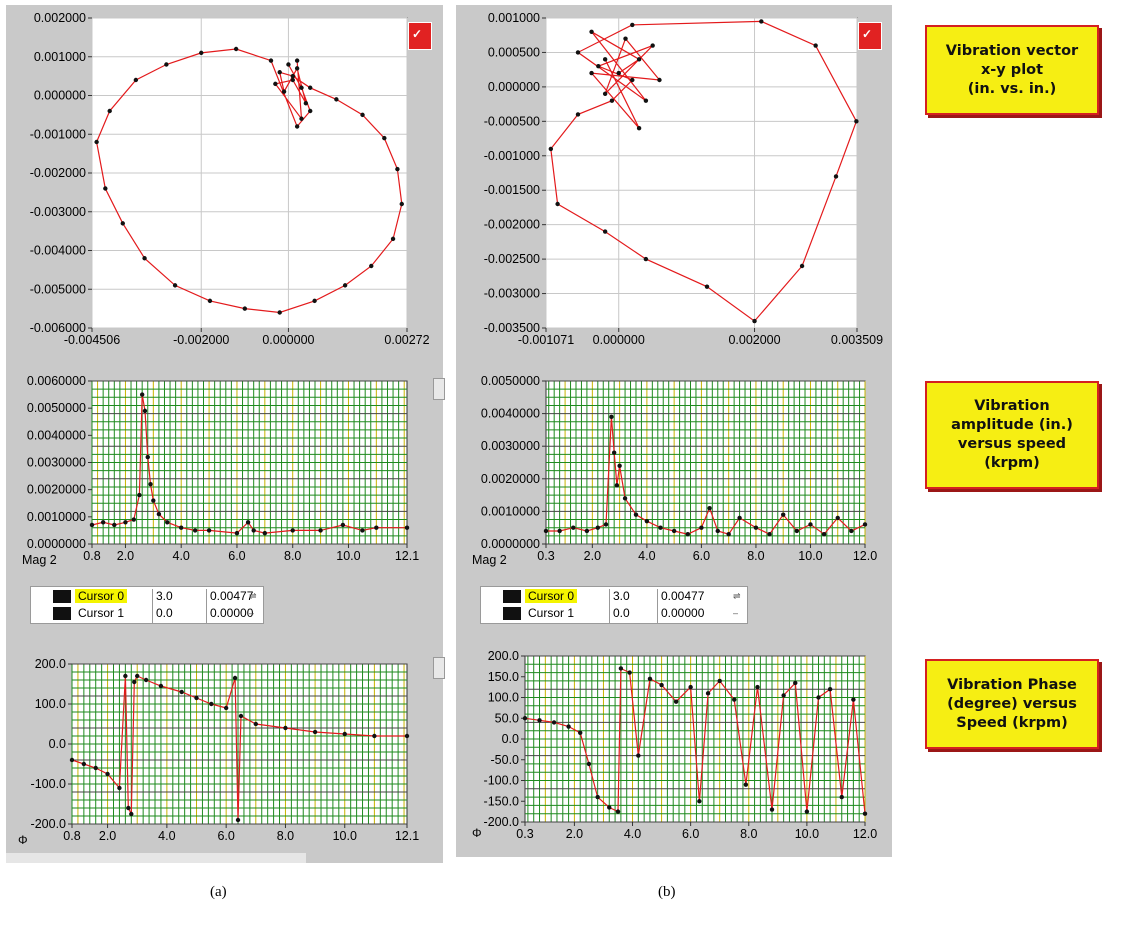 The width and height of the screenshot is (1127, 934). What do you see at coordinates (545, 556) in the screenshot?
I see `x-tick-label: 0.3` at bounding box center [545, 556].